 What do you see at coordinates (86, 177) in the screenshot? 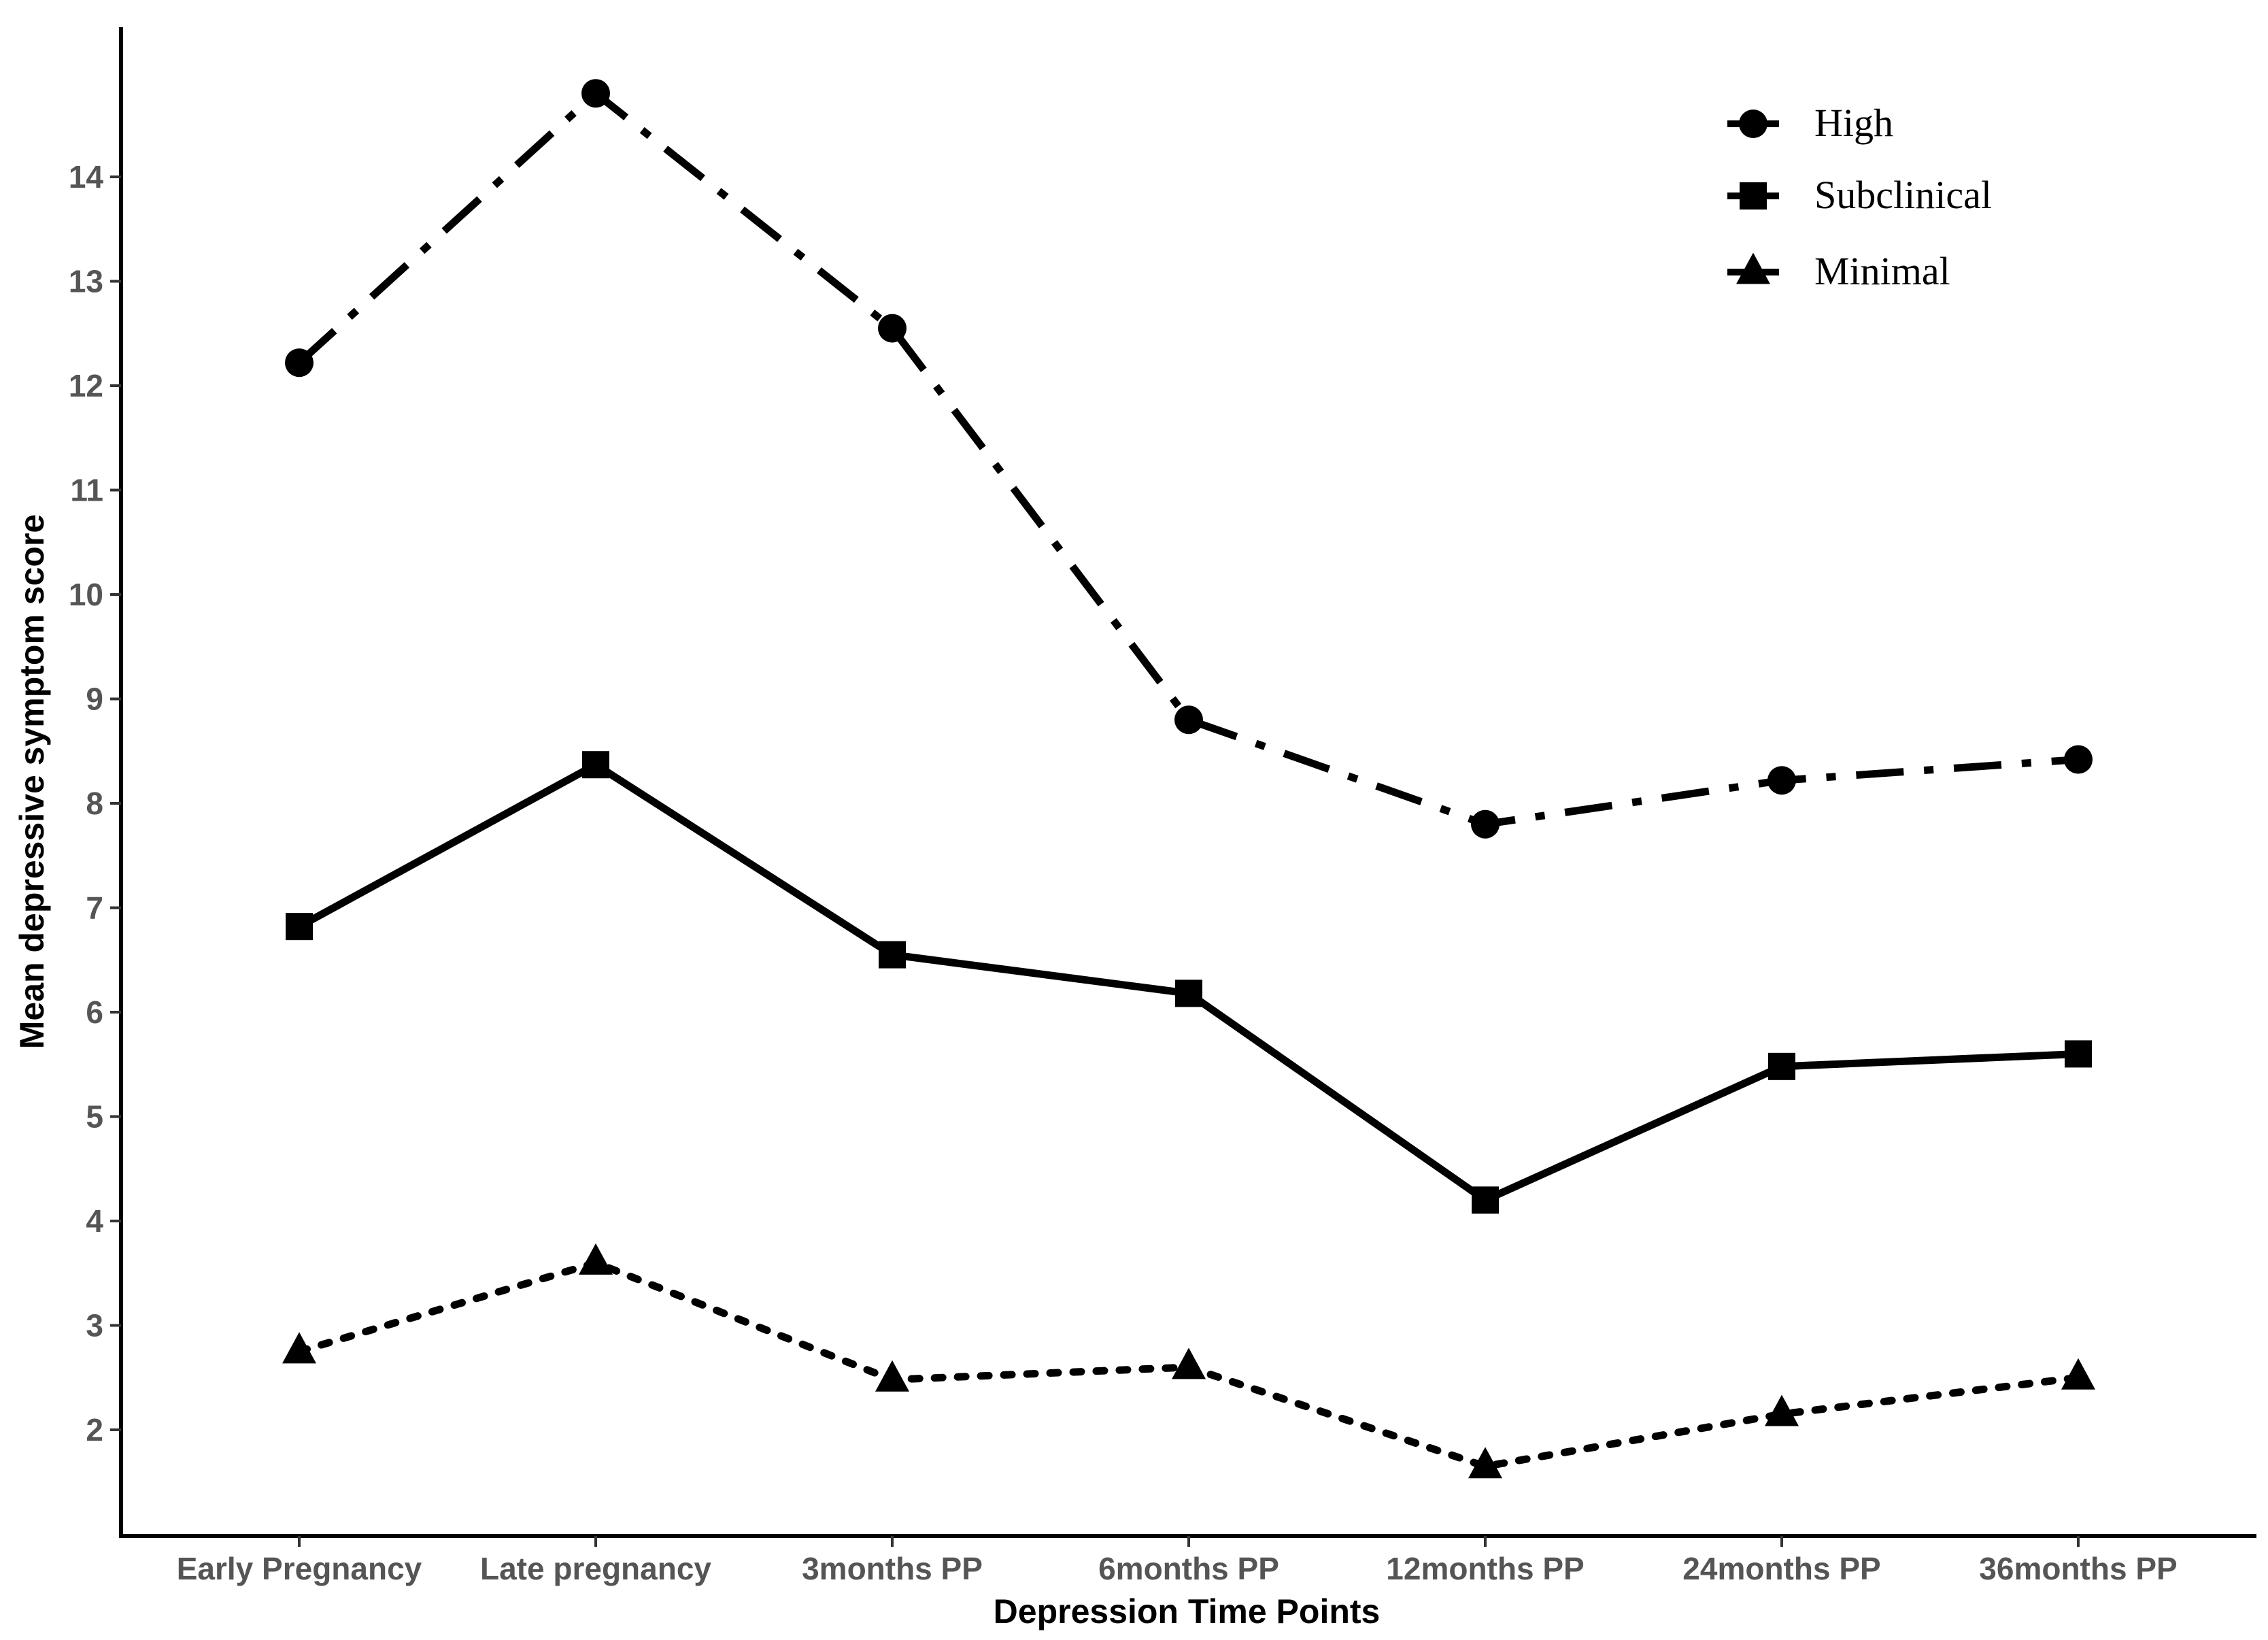
I see `y-tick-label: 14` at bounding box center [86, 177].